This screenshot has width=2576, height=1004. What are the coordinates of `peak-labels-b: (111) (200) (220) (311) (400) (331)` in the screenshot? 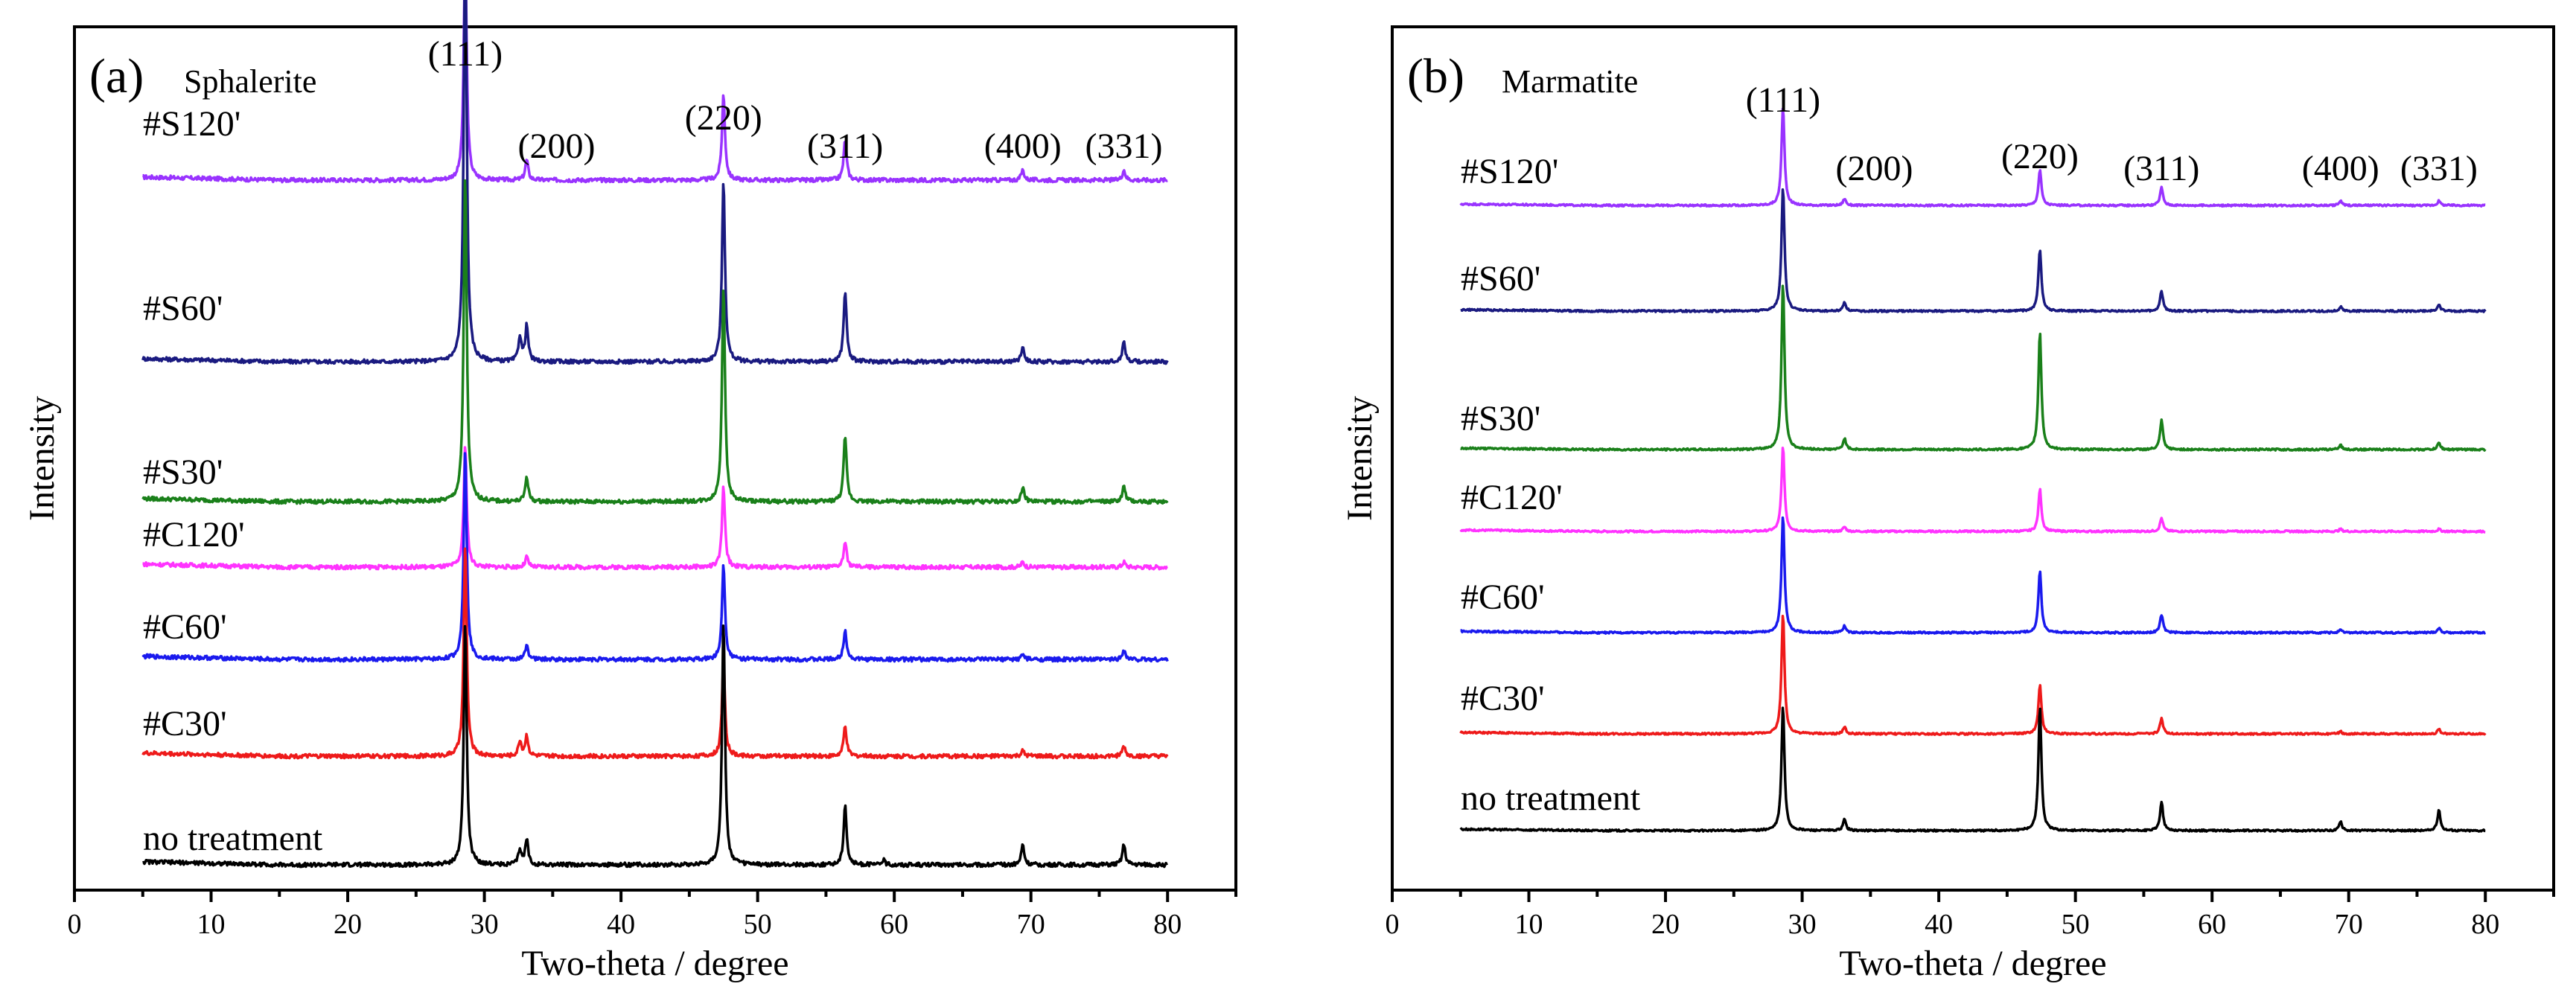 It's located at (2112, 134).